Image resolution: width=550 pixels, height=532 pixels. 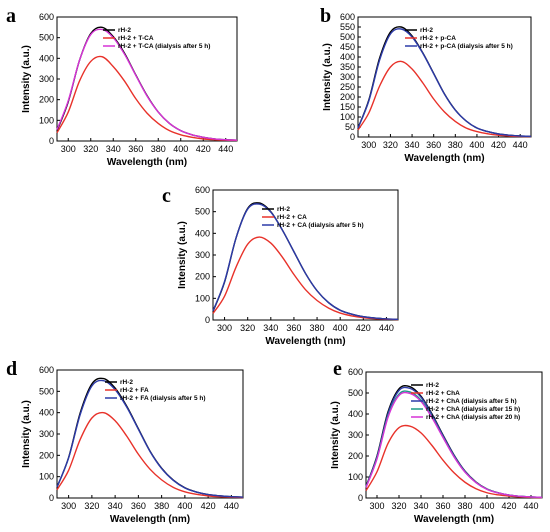 I want to click on panel-letter: e, so click(x=337, y=369).